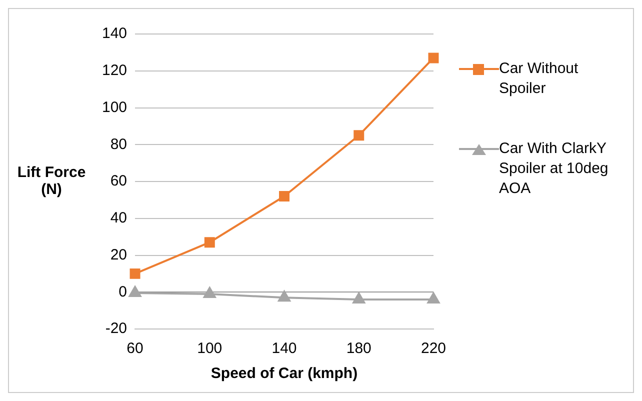  What do you see at coordinates (539, 79) in the screenshot?
I see `legend-label: Car Without Spoiler` at bounding box center [539, 79].